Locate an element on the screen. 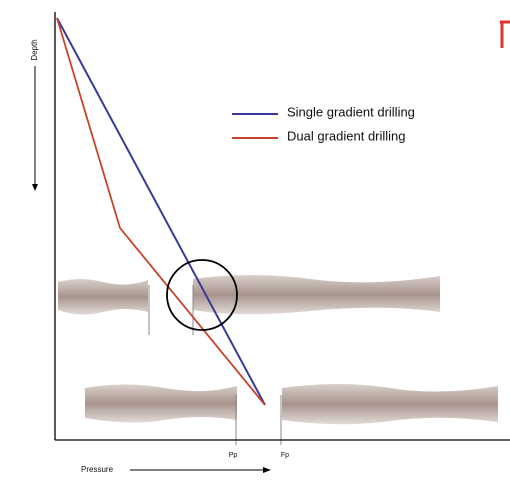 The width and height of the screenshot is (510, 480). legend-label: Single gradient drilling is located at coordinates (351, 111).